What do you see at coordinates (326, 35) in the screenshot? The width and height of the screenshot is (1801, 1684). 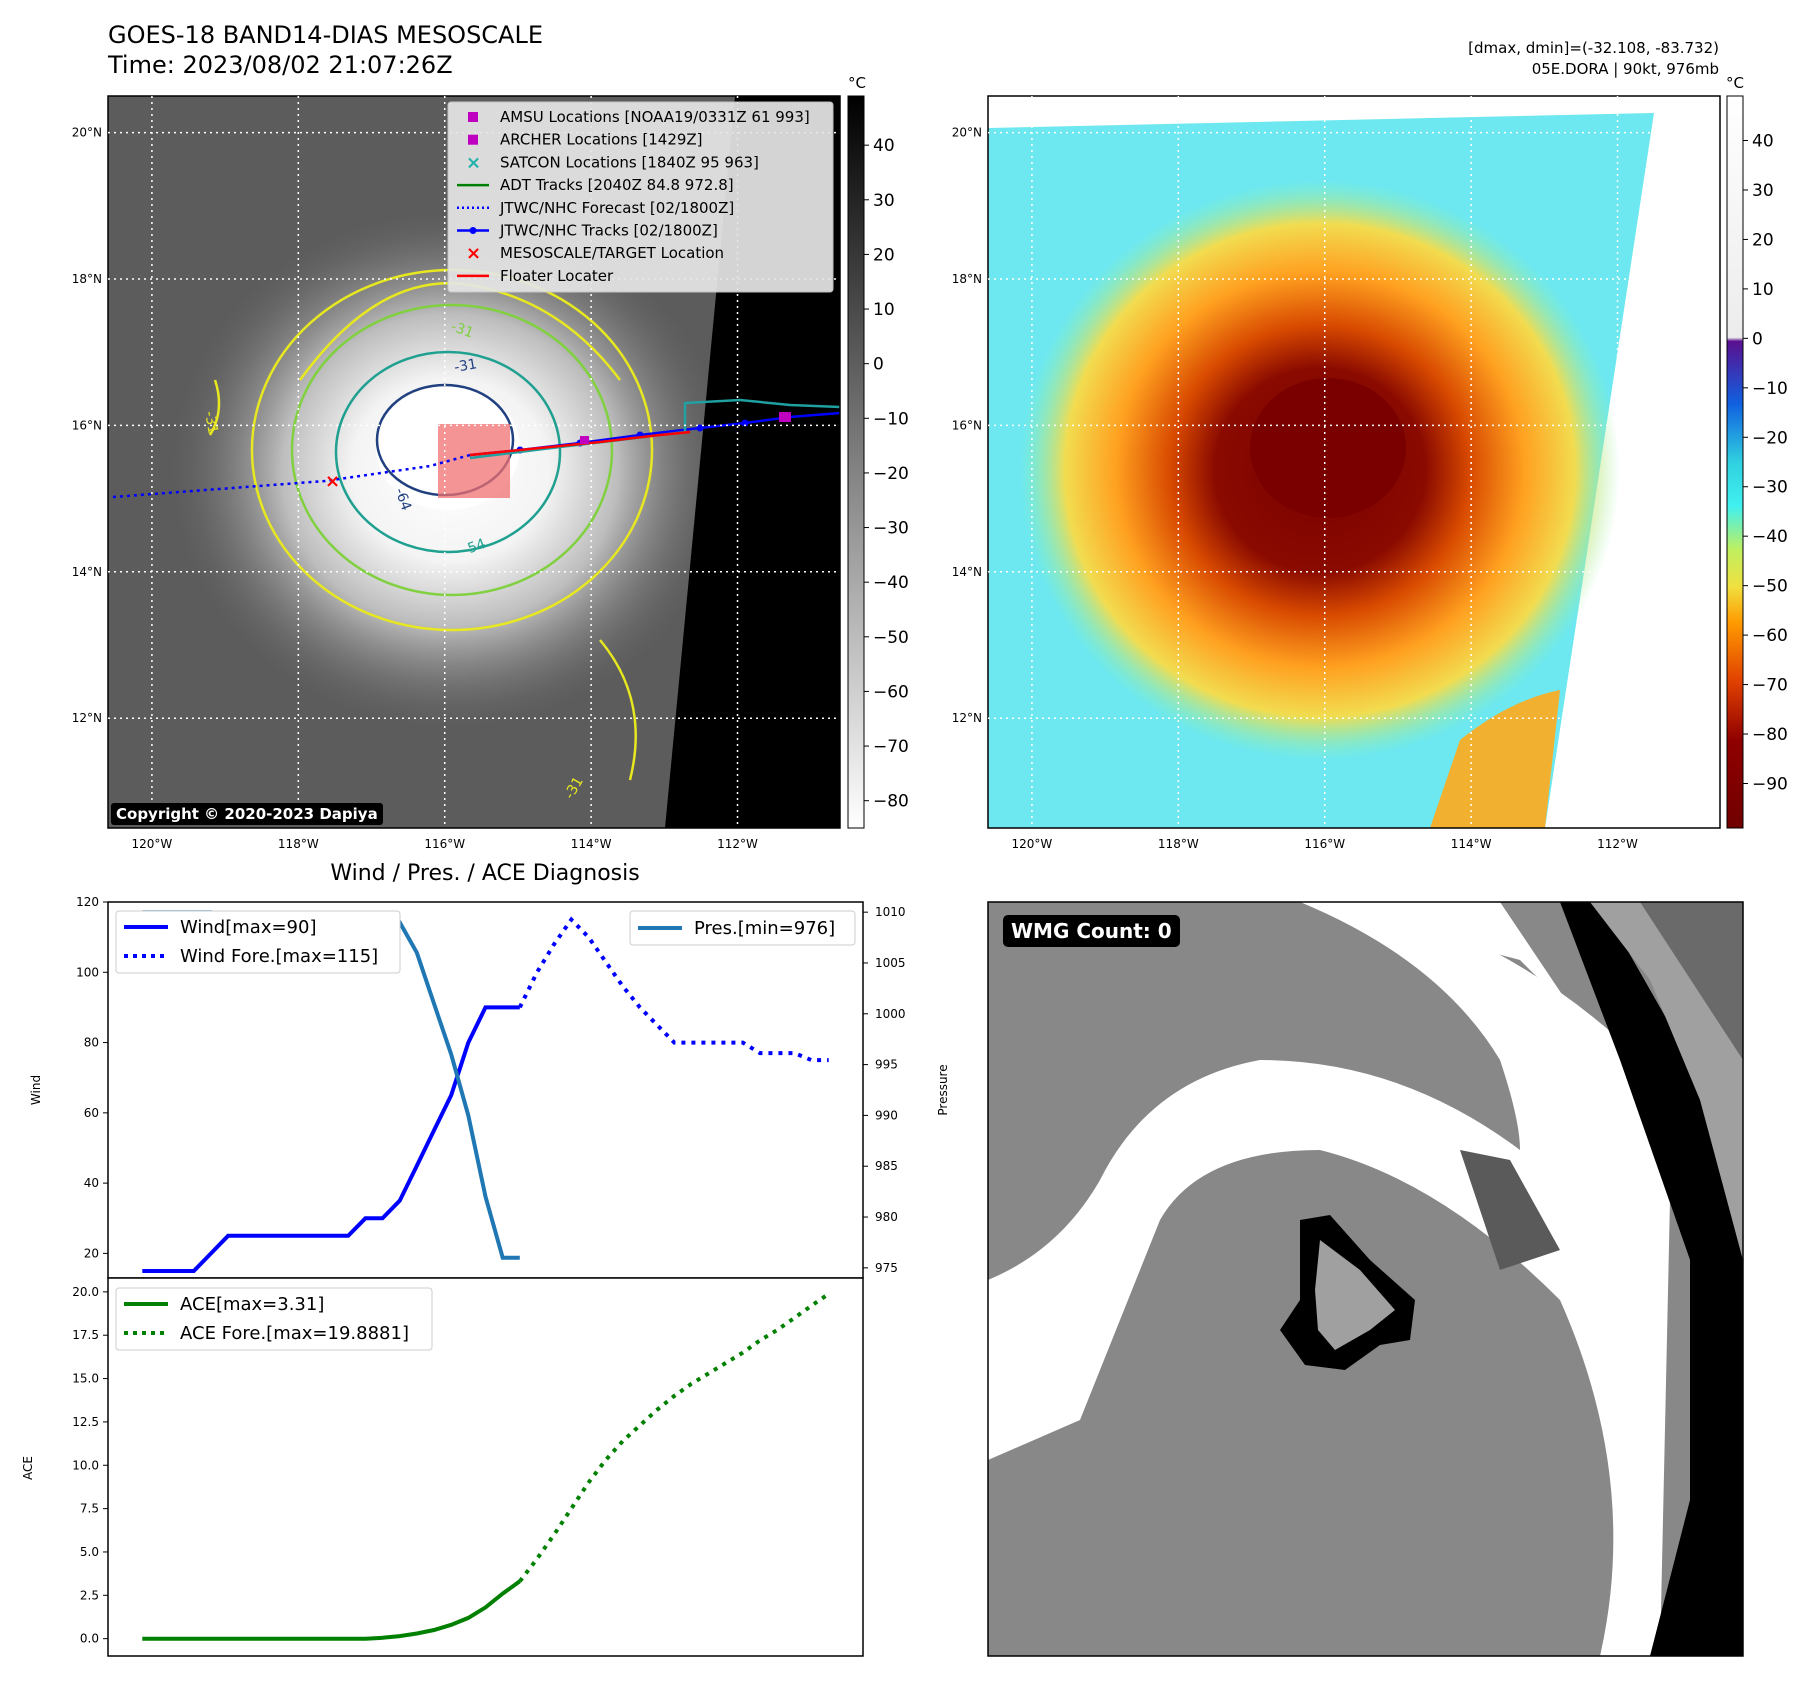 I see `title-line-1: GOES-18 BAND14-DIAS MESOSCALE` at bounding box center [326, 35].